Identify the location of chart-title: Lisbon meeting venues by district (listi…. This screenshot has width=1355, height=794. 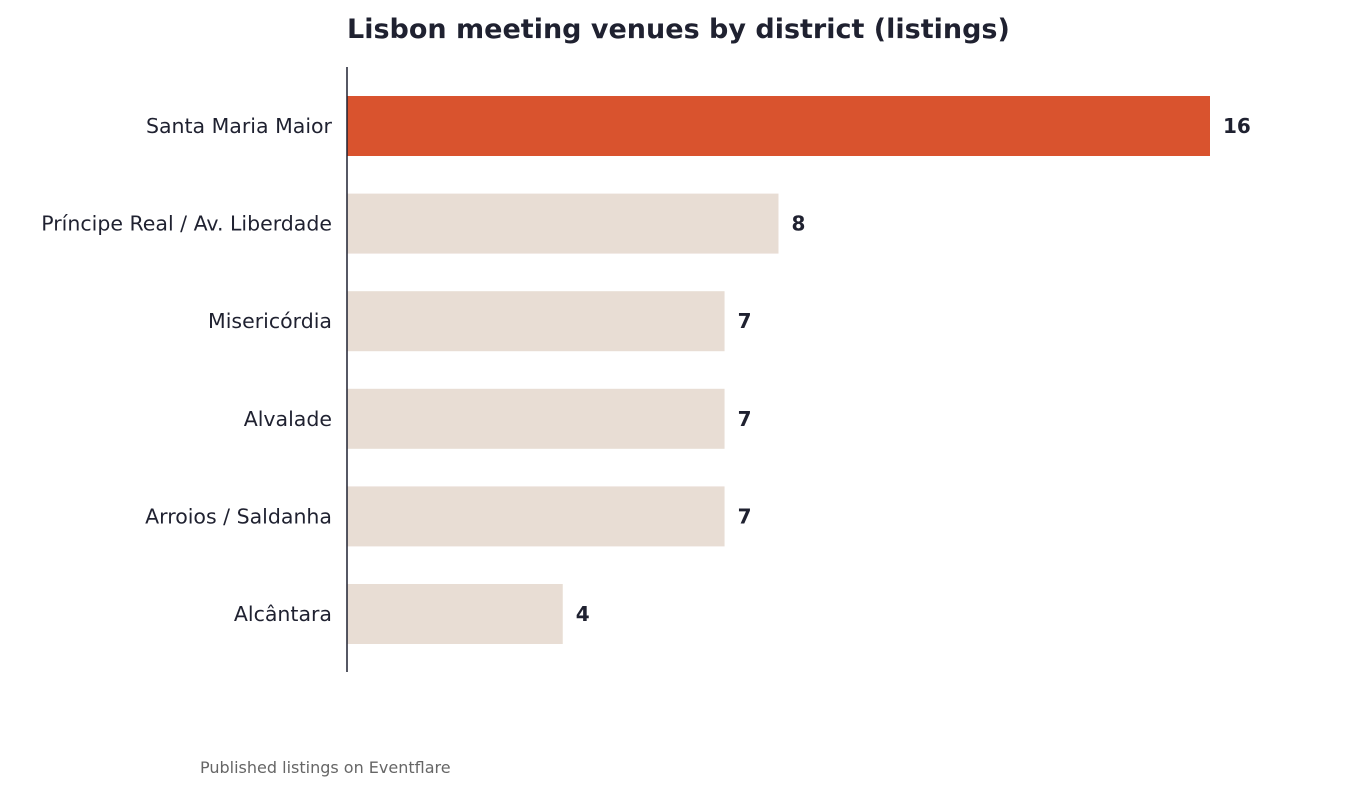
(678, 29).